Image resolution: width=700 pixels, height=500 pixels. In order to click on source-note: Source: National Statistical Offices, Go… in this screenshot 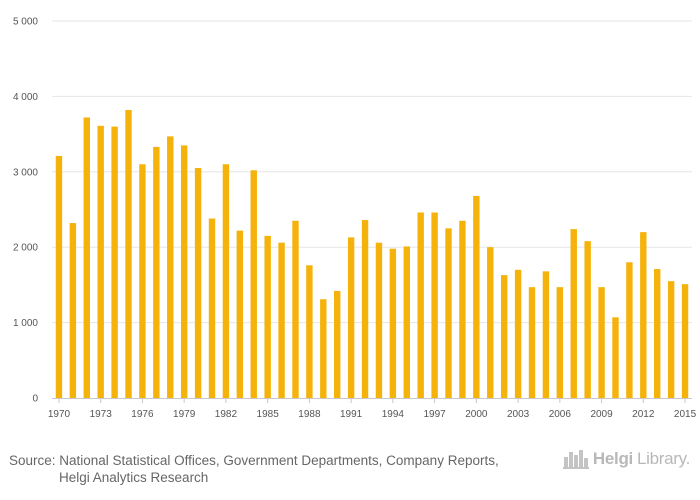, I will do `click(279, 469)`.